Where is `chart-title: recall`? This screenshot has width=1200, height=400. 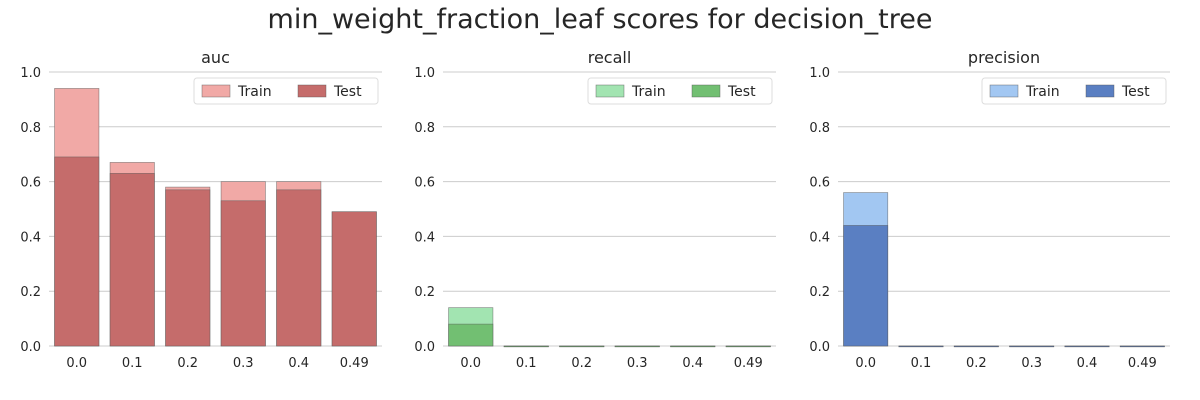 chart-title: recall is located at coordinates (610, 57).